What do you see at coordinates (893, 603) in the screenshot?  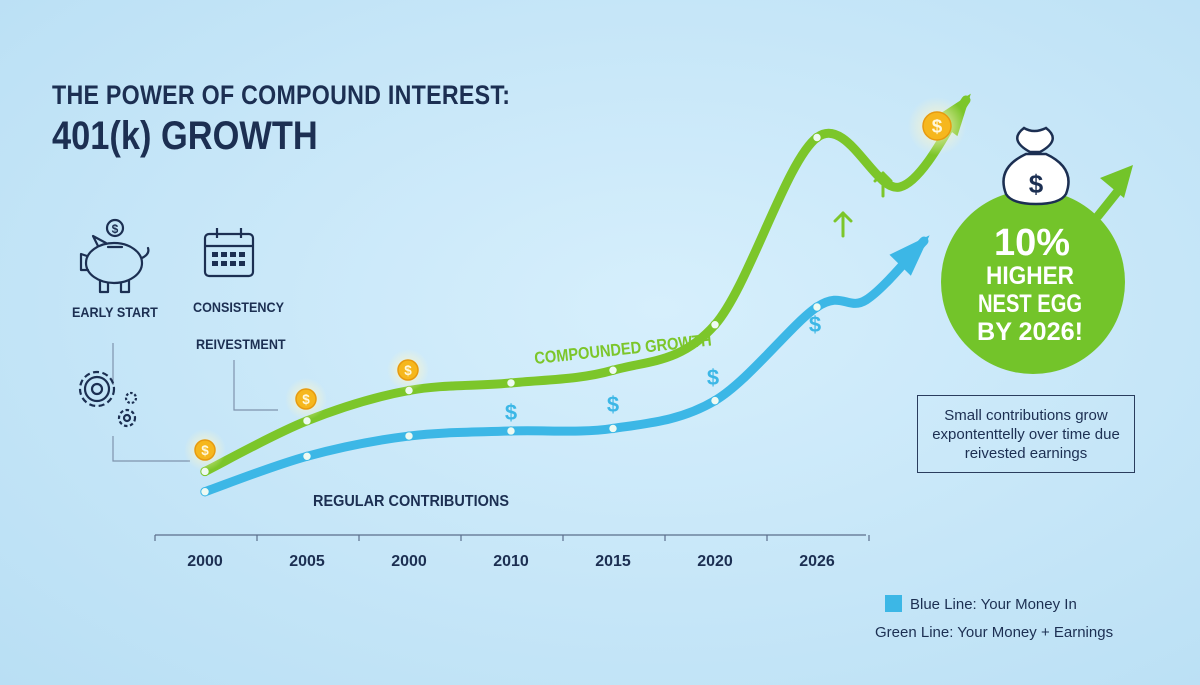 I see `legend-blue-swatch` at bounding box center [893, 603].